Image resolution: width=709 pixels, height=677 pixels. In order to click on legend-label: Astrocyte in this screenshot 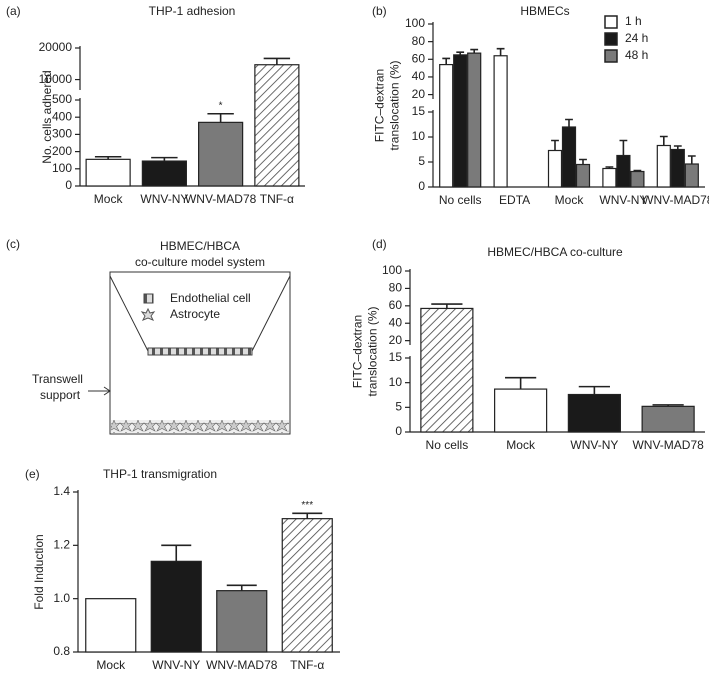, I will do `click(195, 314)`.